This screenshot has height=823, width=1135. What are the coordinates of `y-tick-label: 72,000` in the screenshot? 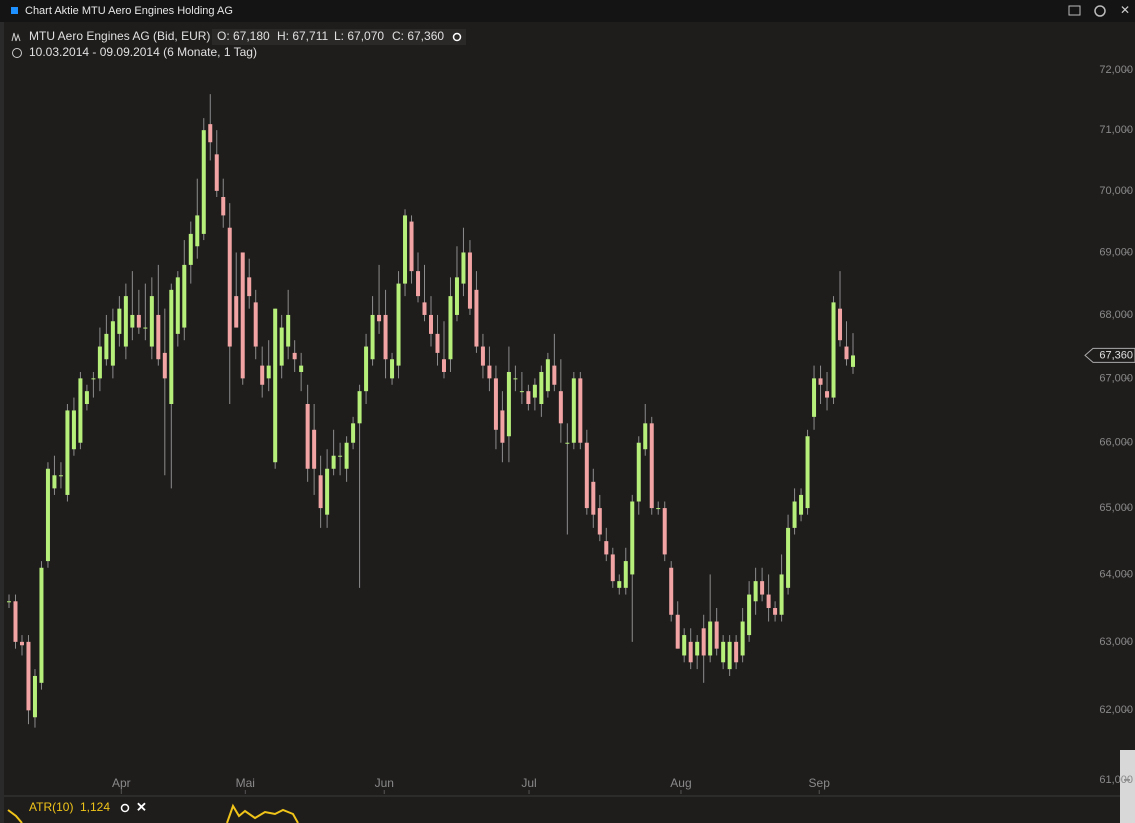 It's located at (1116, 70).